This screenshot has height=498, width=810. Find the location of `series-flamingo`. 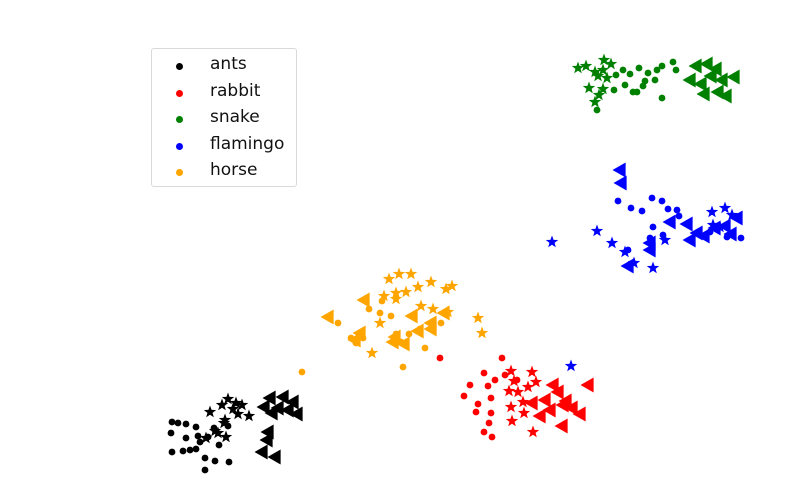

series-flamingo is located at coordinates (645, 267).